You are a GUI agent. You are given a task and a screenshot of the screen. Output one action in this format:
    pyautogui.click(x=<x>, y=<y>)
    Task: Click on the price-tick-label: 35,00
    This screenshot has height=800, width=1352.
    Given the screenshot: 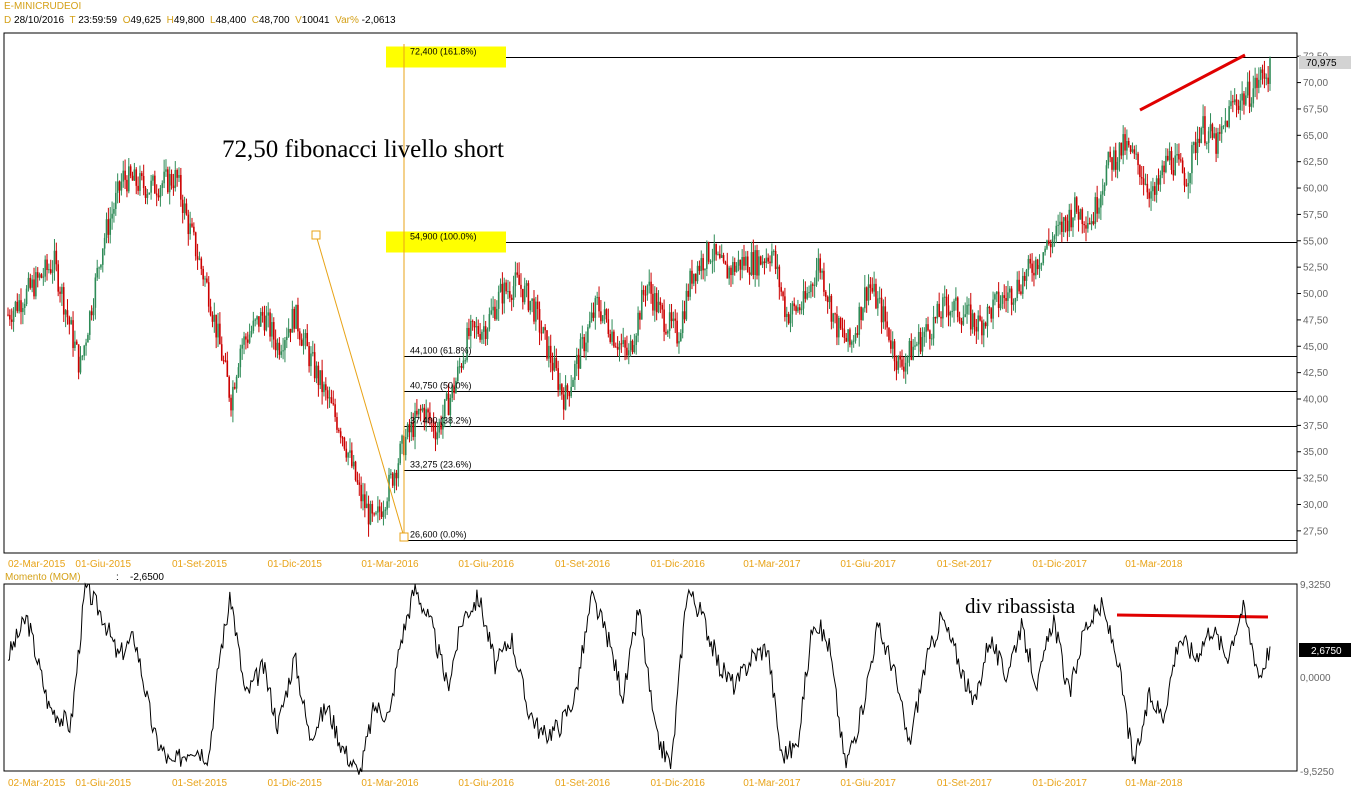 What is the action you would take?
    pyautogui.click(x=1315, y=452)
    